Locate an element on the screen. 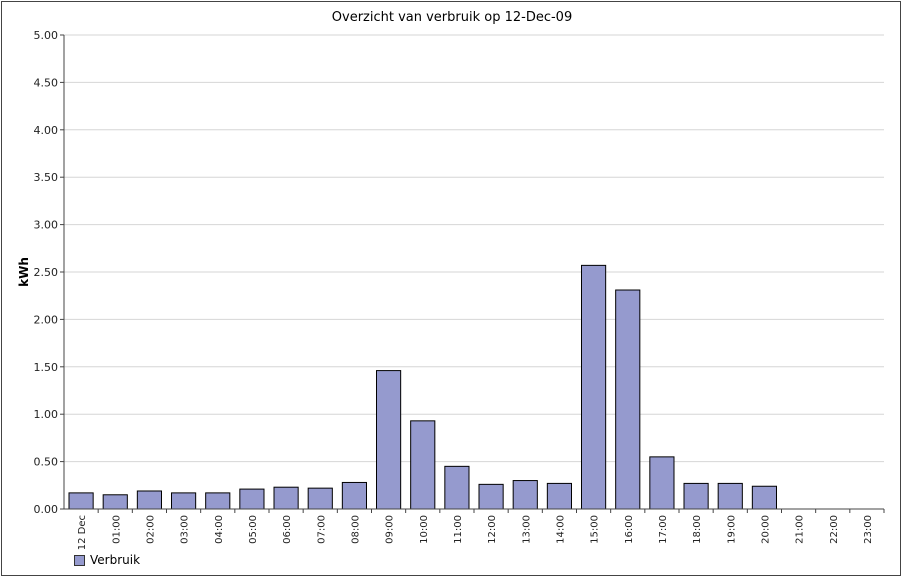  x-tick-label: 03:00 is located at coordinates (185, 529).